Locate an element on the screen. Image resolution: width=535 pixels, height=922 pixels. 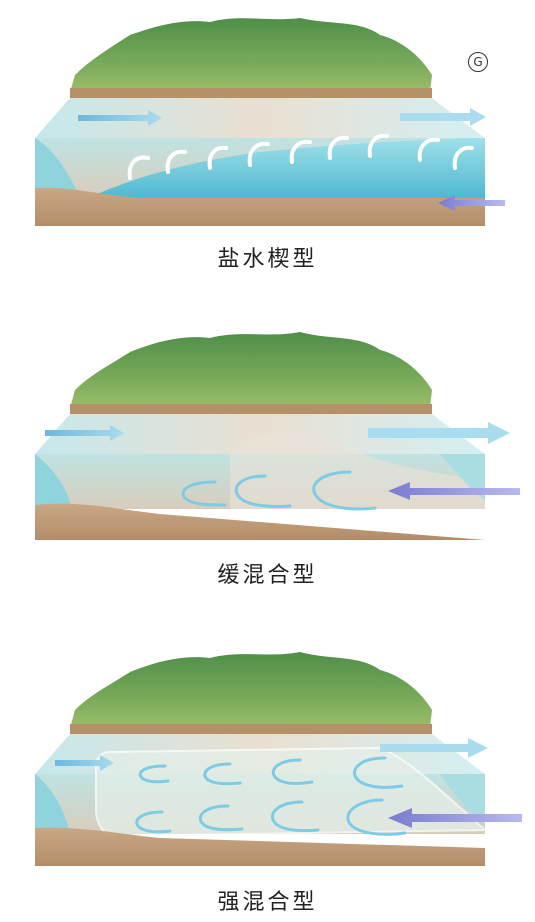
caption-salt-wedge: 盐水楔型 is located at coordinates (267, 259).